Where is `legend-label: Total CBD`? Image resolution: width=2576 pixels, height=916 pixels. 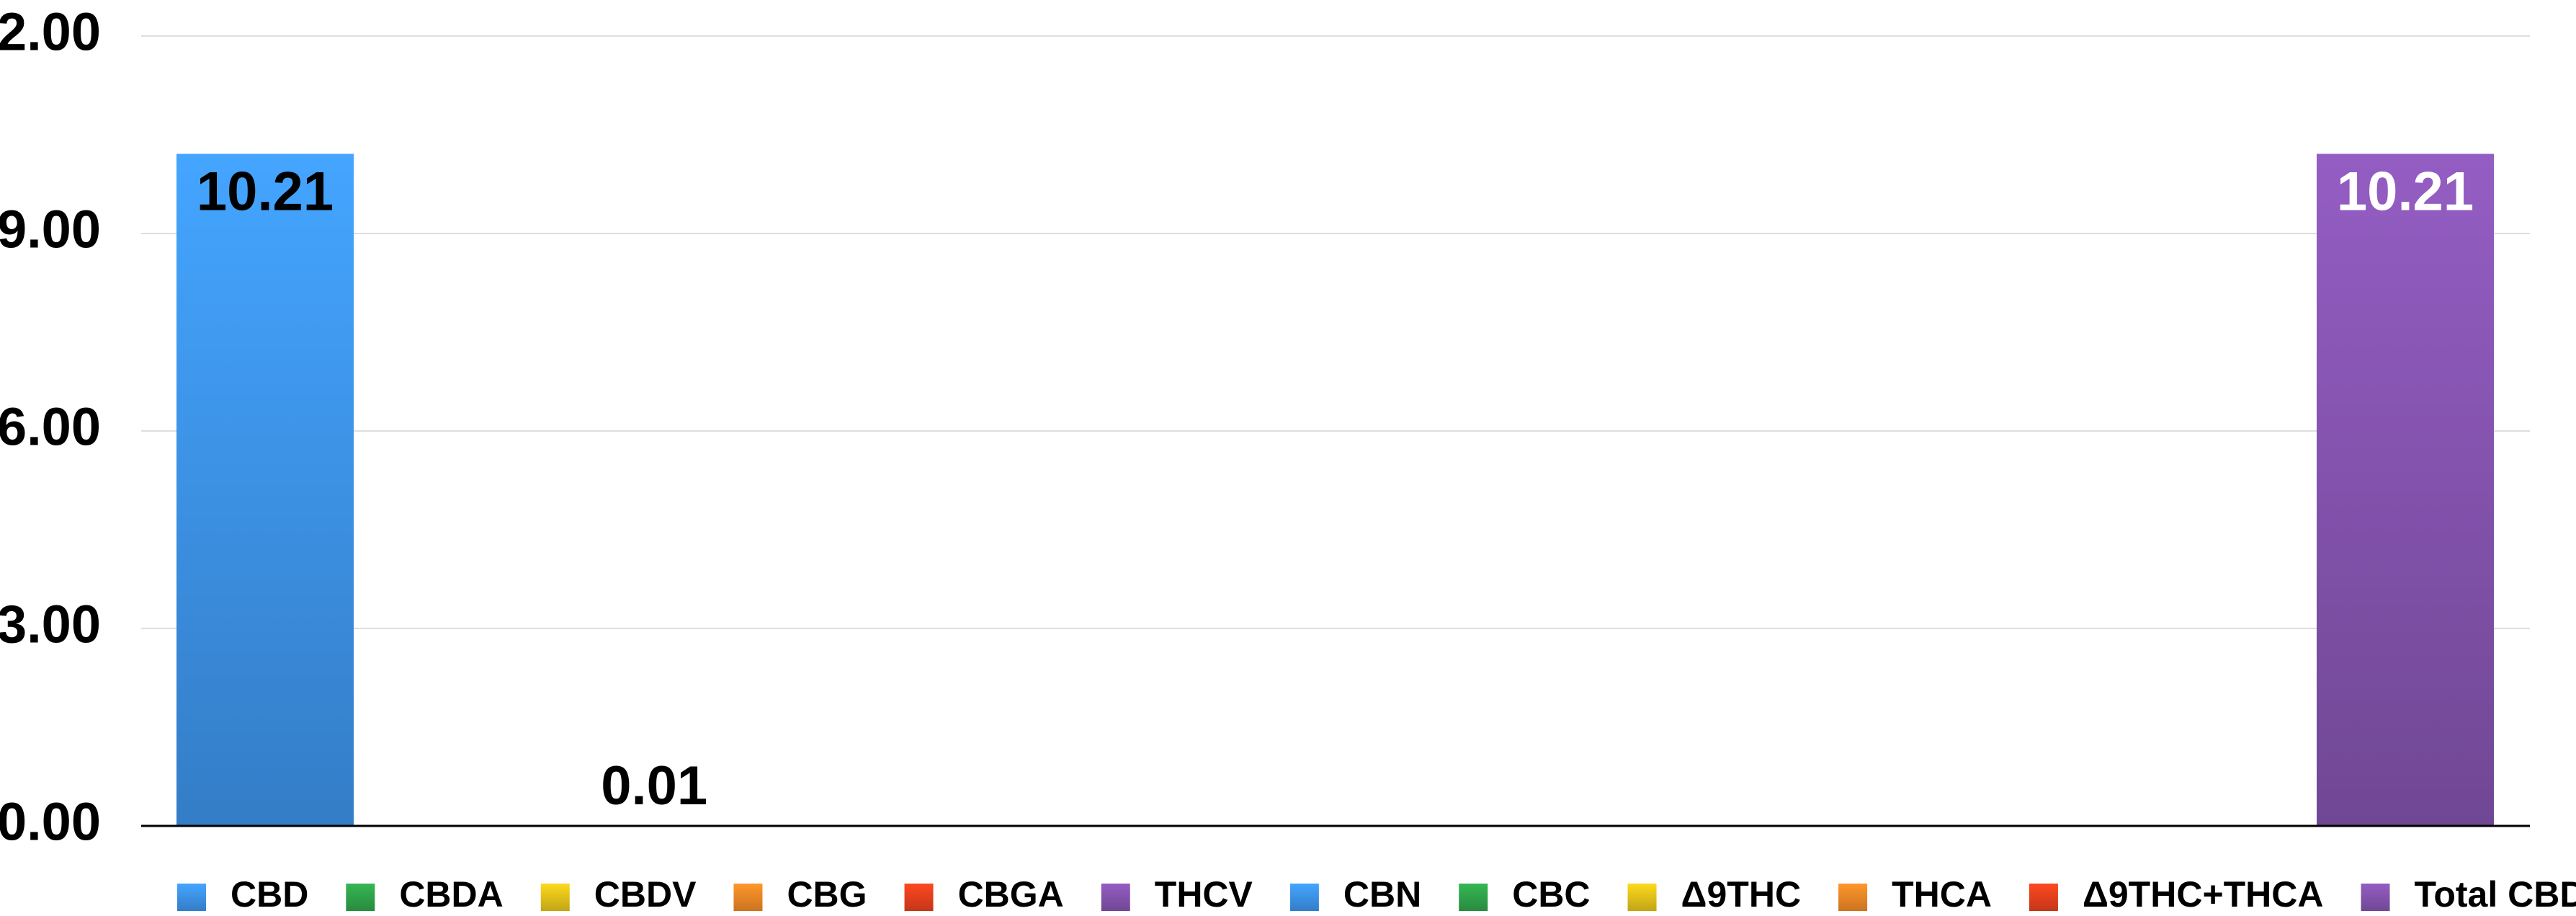
legend-label: Total CBD is located at coordinates (2495, 894).